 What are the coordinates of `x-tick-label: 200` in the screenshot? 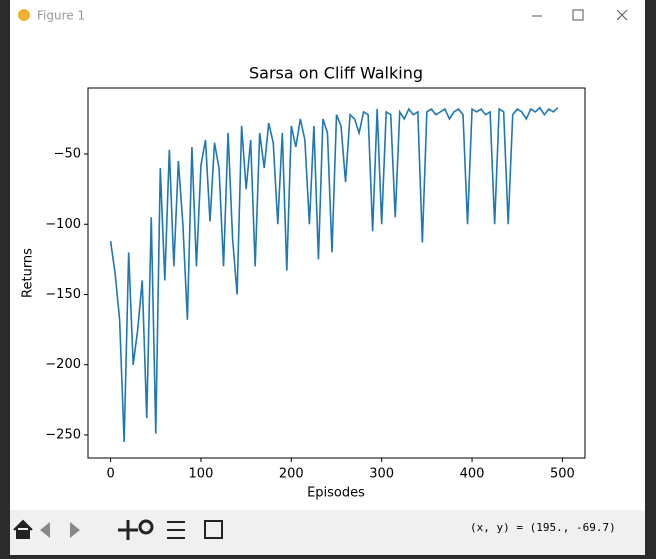 It's located at (291, 474).